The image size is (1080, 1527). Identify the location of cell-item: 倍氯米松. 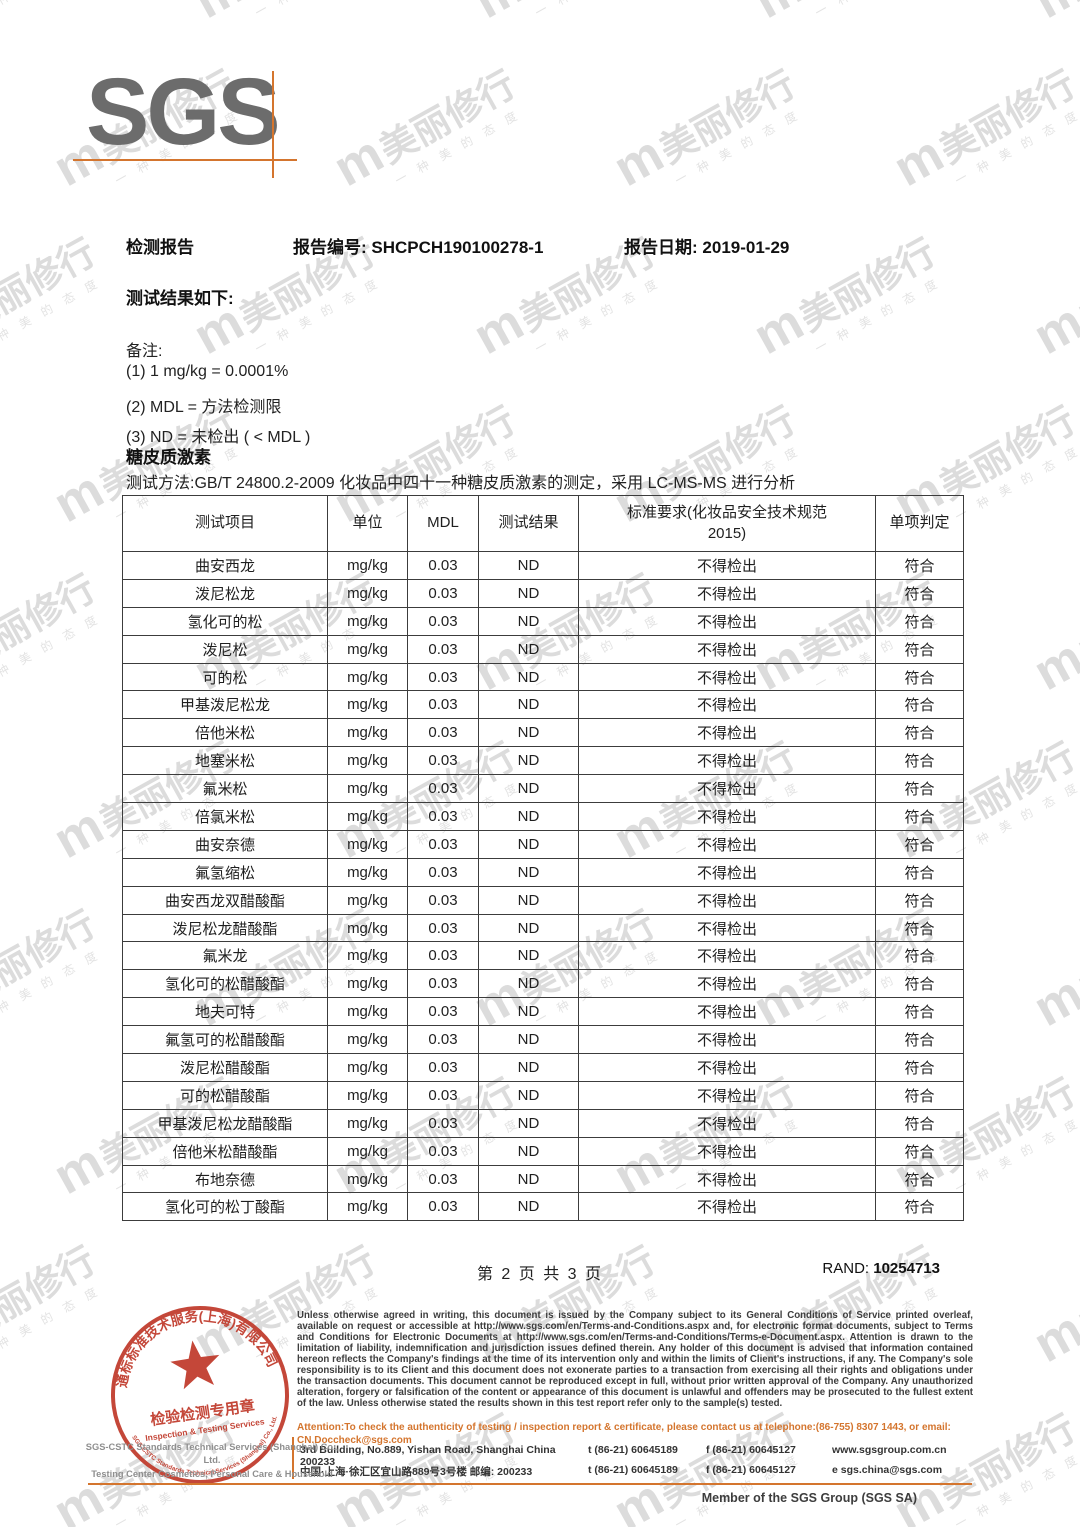
(225, 816).